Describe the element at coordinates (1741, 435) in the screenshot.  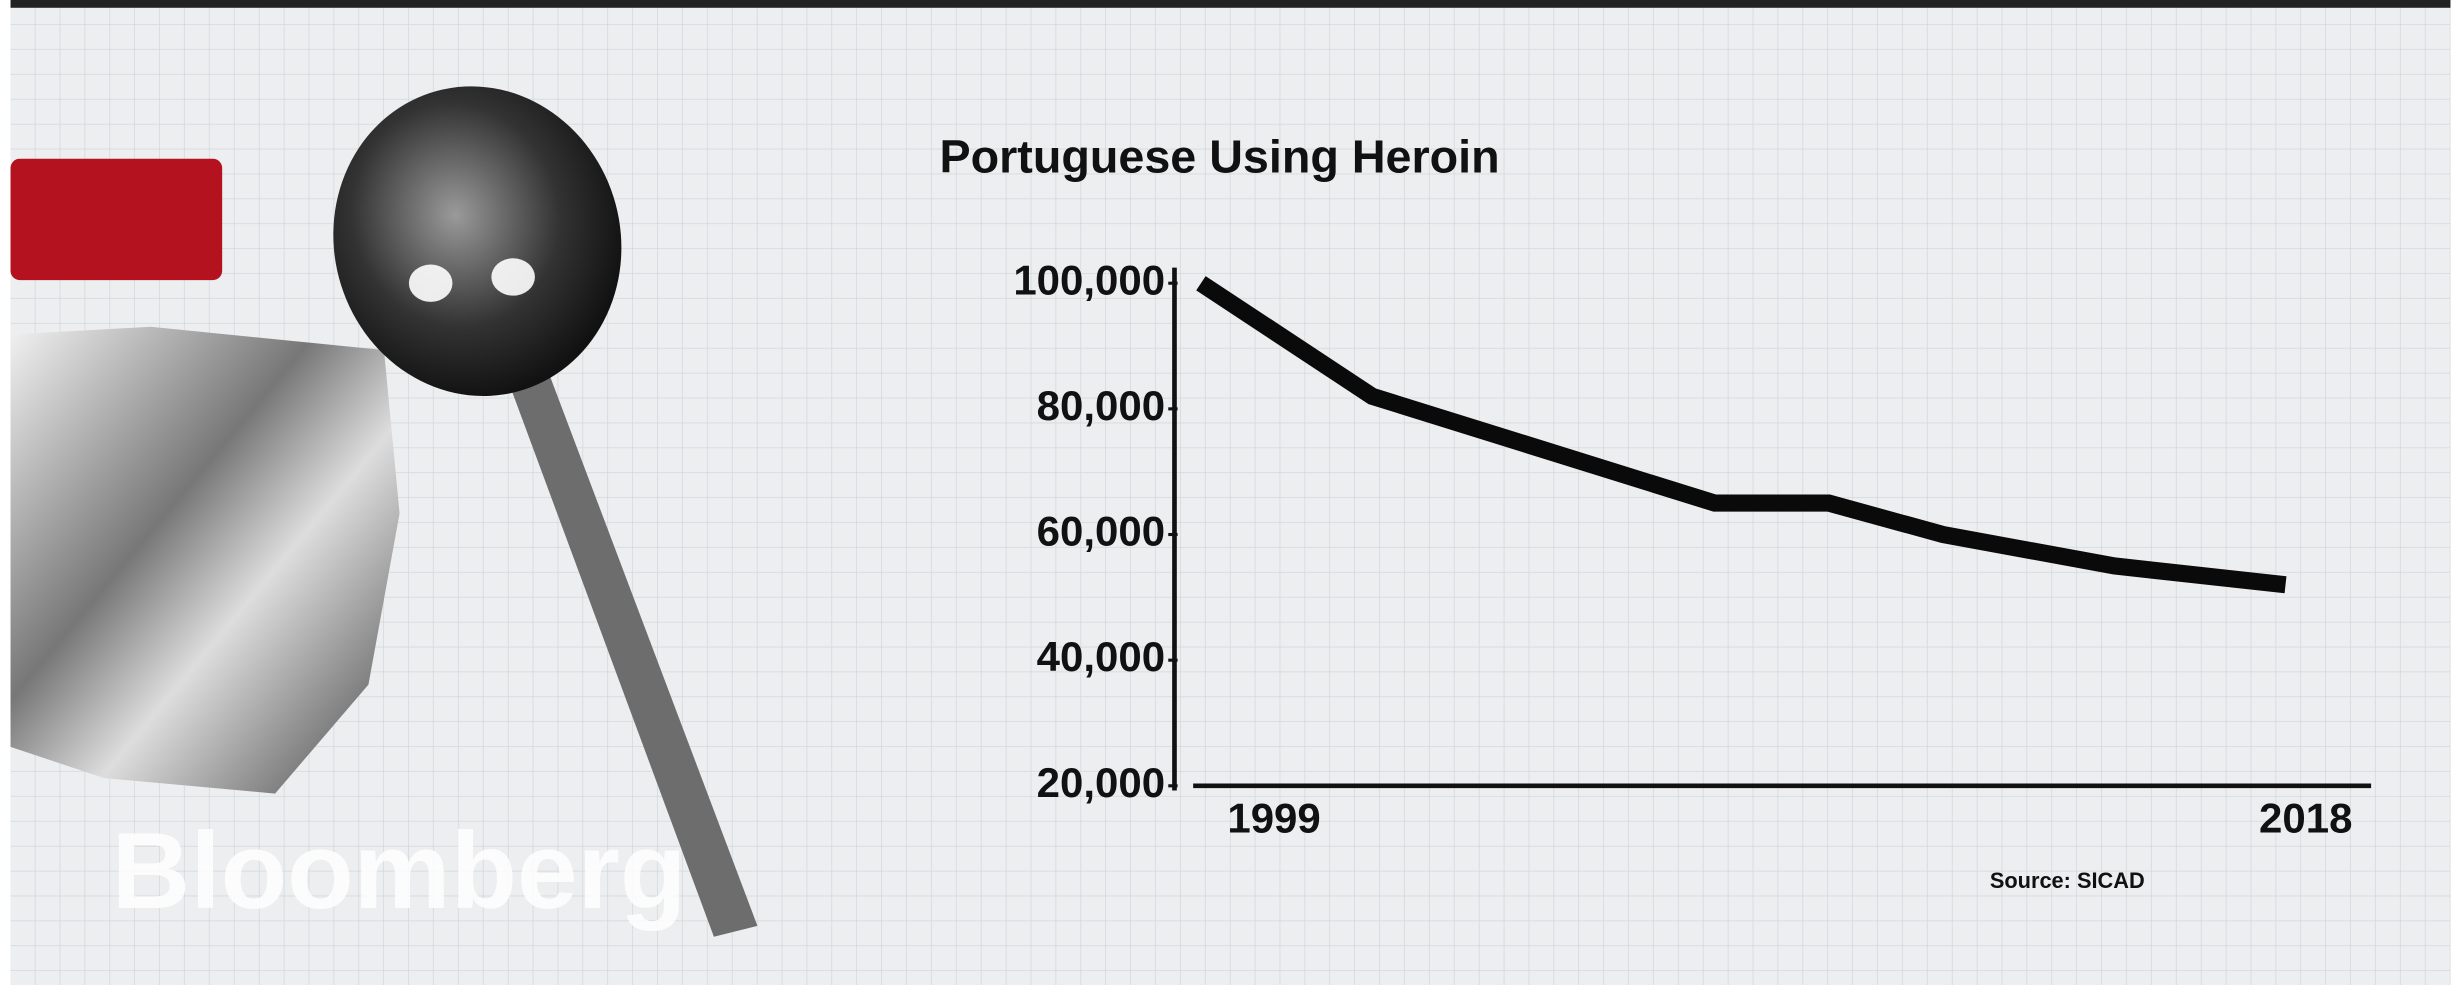
I see `line` at that location.